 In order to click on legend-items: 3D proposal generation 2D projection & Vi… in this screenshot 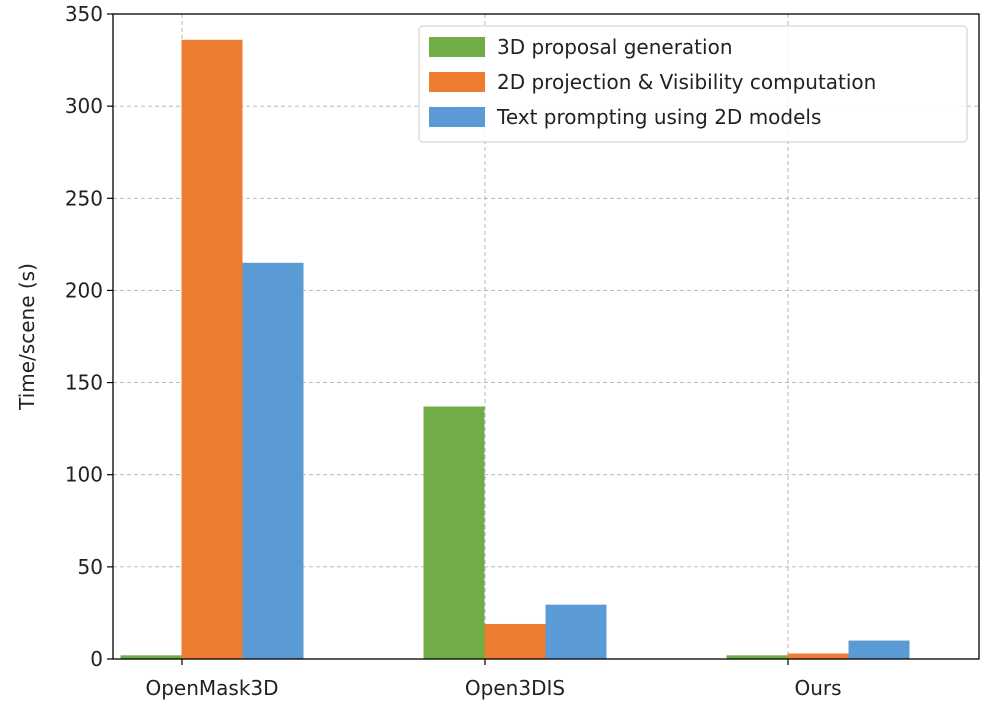, I will do `click(652, 82)`.